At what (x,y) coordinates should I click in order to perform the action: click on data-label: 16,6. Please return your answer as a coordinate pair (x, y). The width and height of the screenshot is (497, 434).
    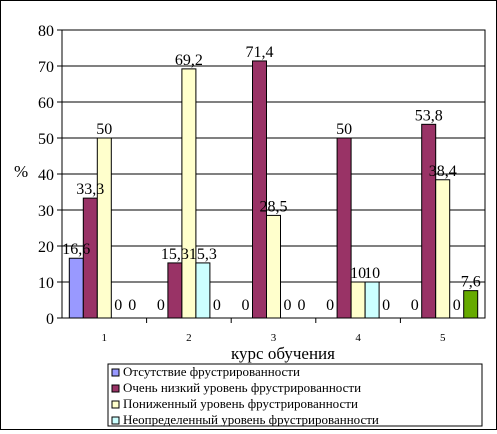
    Looking at the image, I should click on (76, 249).